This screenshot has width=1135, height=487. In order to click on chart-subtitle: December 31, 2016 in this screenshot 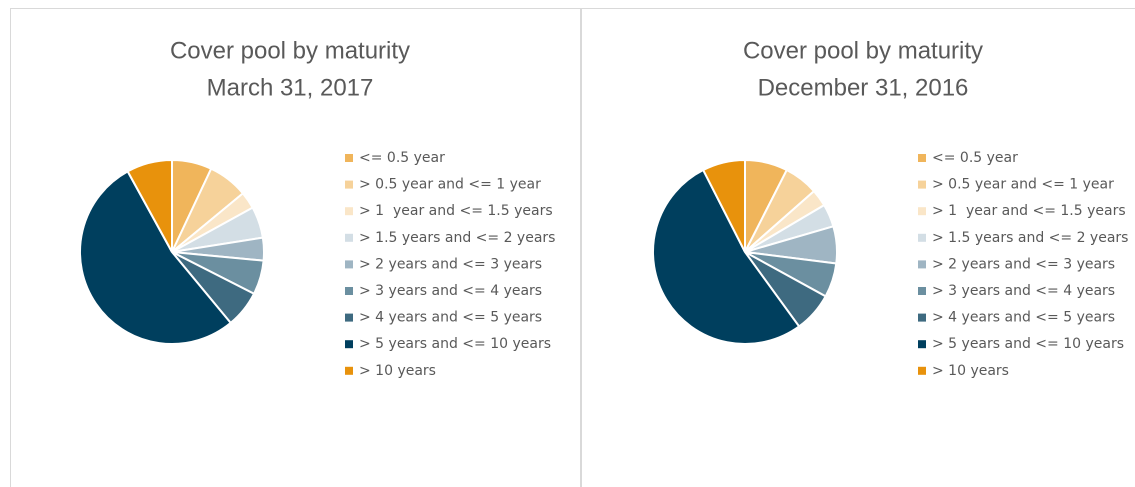, I will do `click(863, 87)`.